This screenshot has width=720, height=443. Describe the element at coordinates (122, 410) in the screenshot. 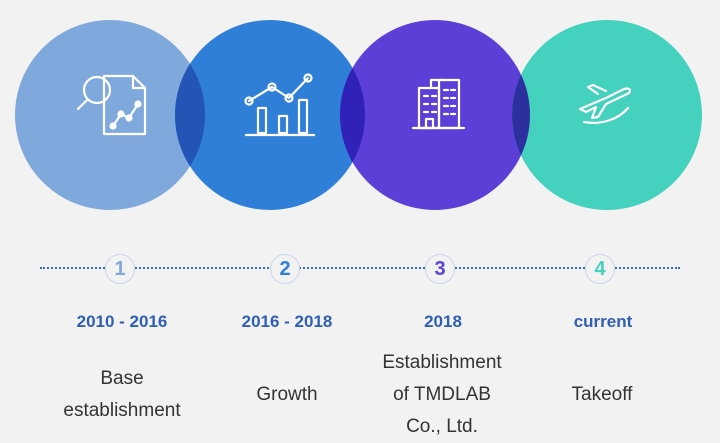

I see `step-label-1-line-2: establishment` at that location.